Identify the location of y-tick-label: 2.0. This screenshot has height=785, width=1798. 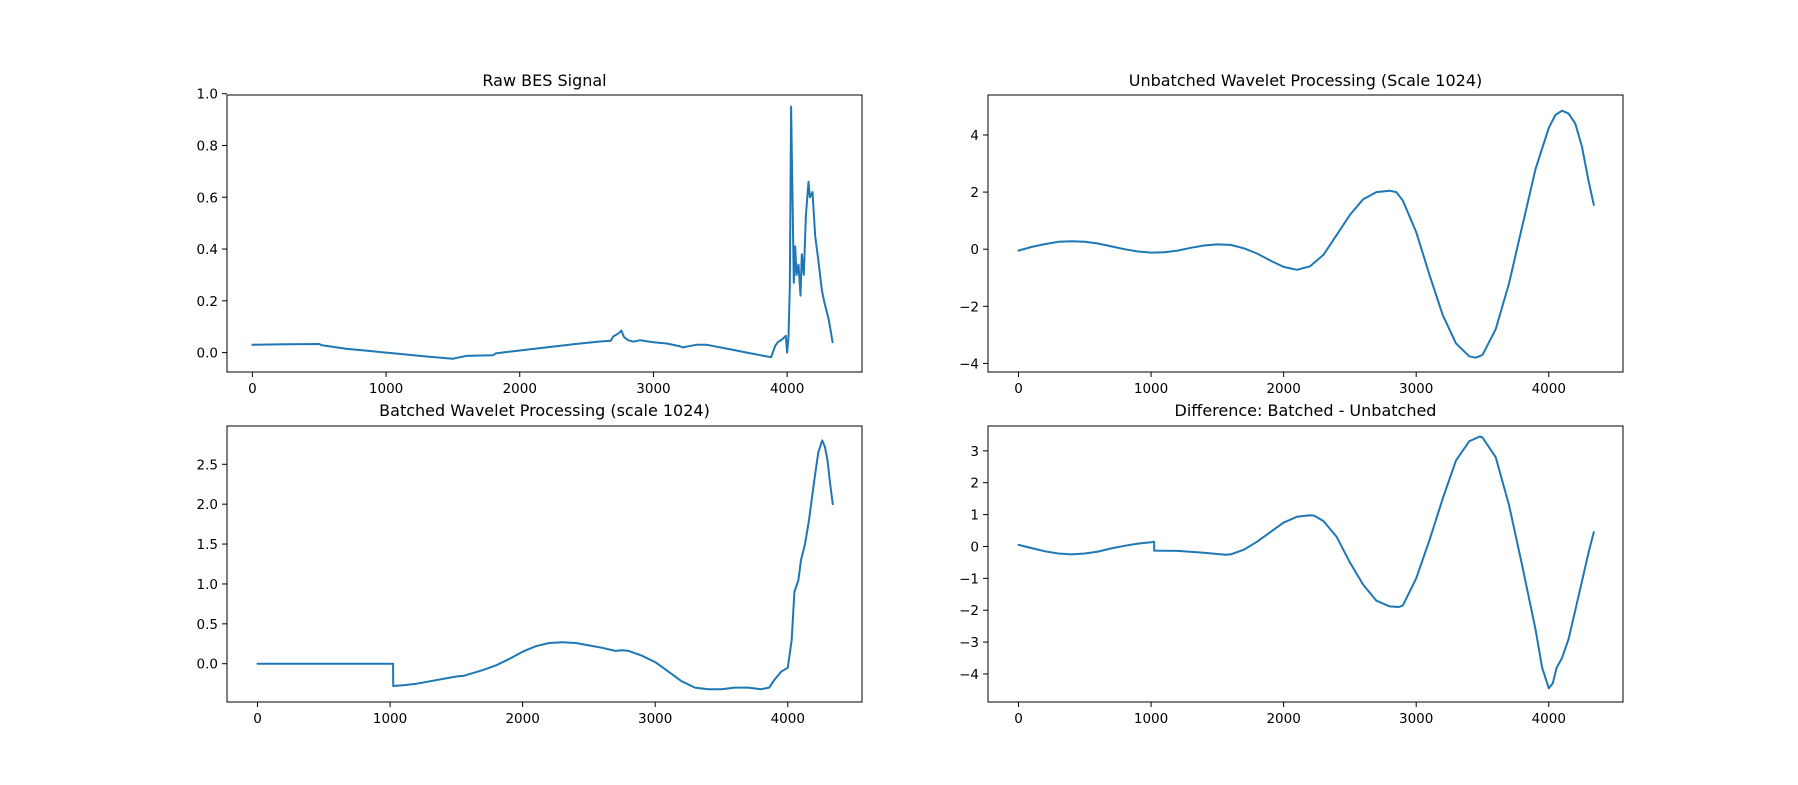
(207, 505).